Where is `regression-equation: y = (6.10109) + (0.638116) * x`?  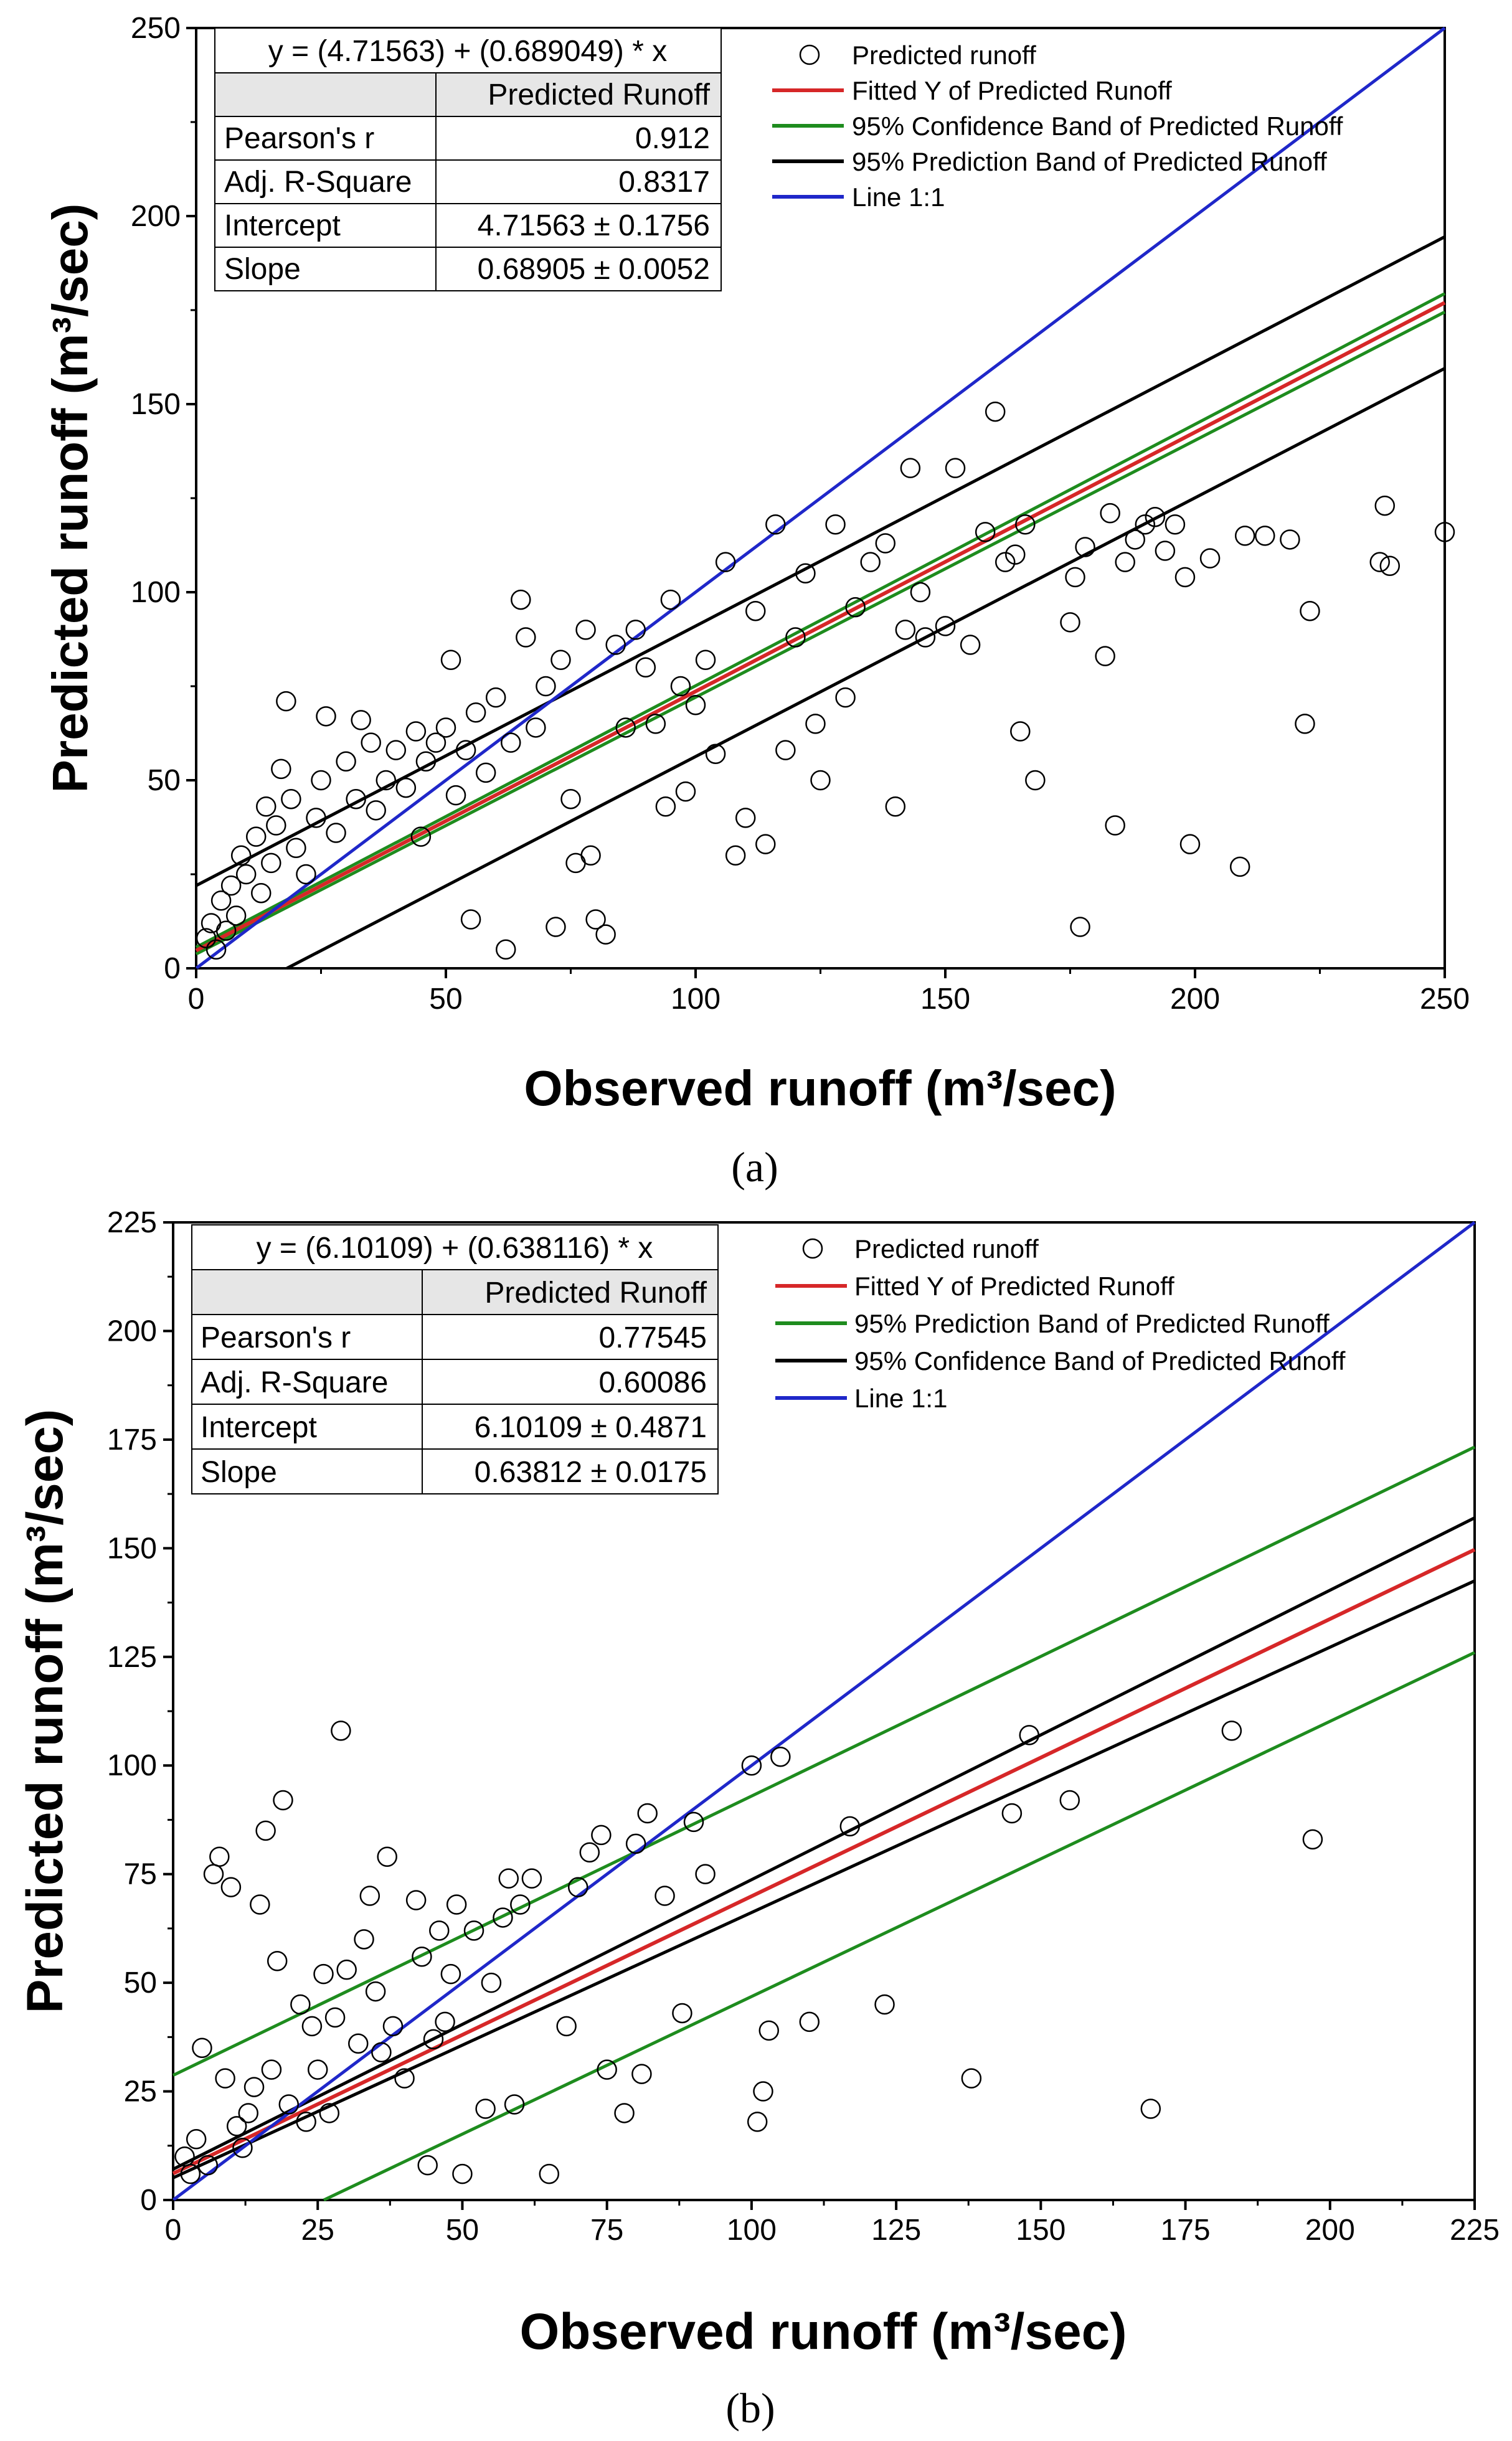
regression-equation: y = (6.10109) + (0.638116) * x is located at coordinates (455, 1248).